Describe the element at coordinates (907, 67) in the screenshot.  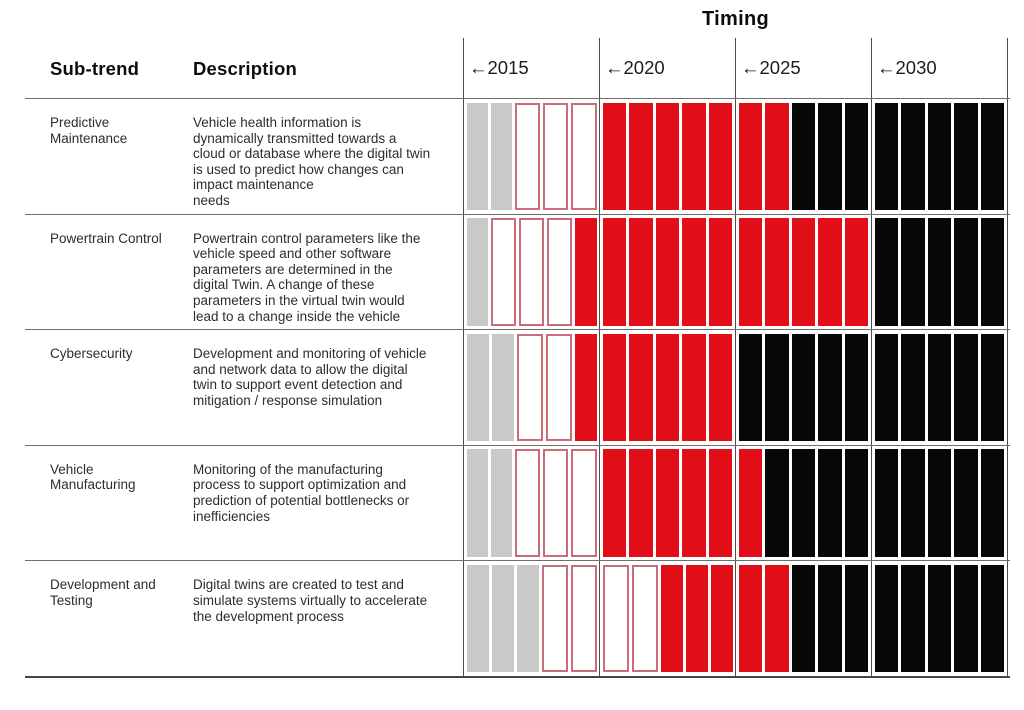
I see `timeline-year-label: ←2030` at that location.